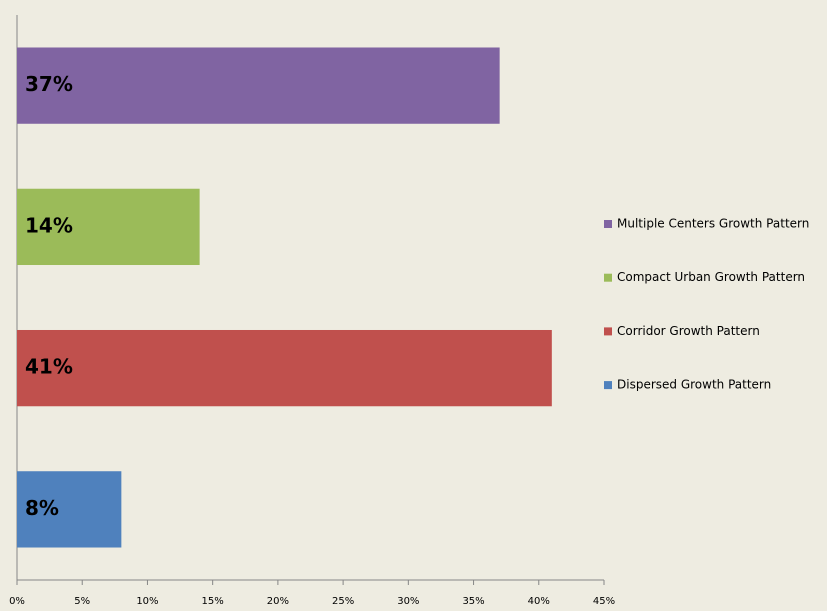 This screenshot has height=611, width=827. I want to click on x-tick-label: 40%, so click(539, 601).